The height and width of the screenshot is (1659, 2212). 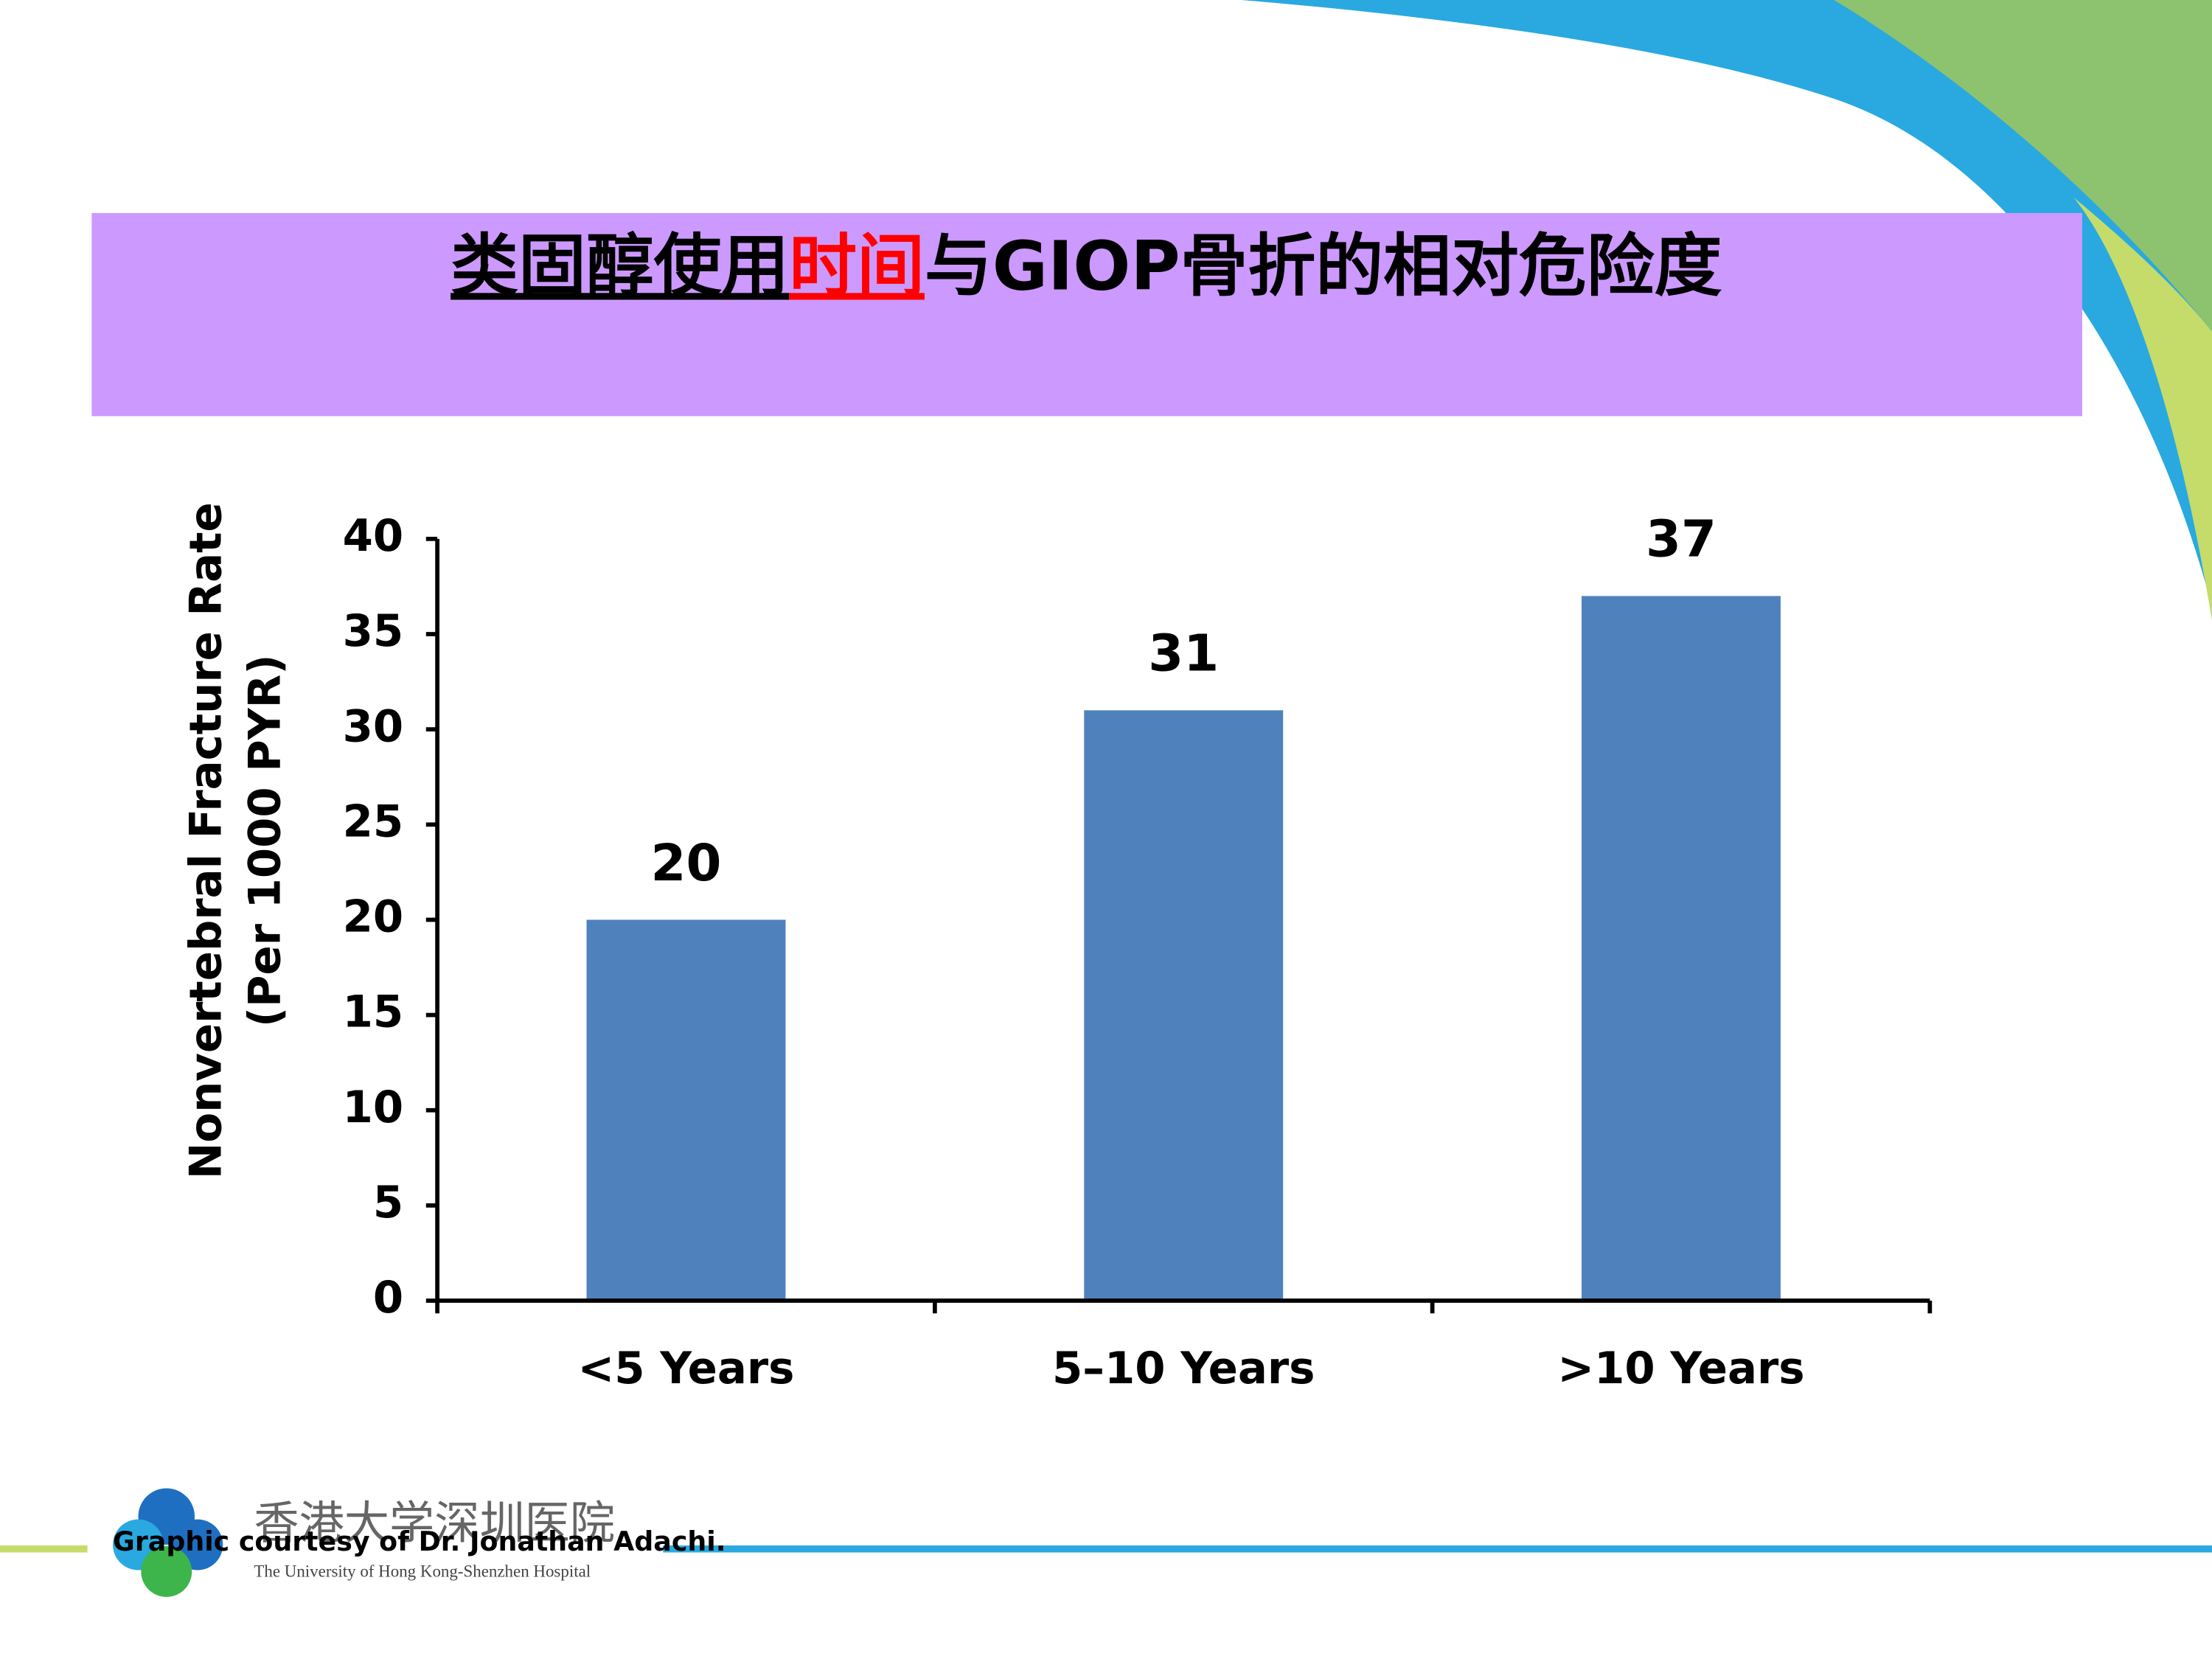 I want to click on x-tick-label: 5–10 Years, so click(x=1183, y=1368).